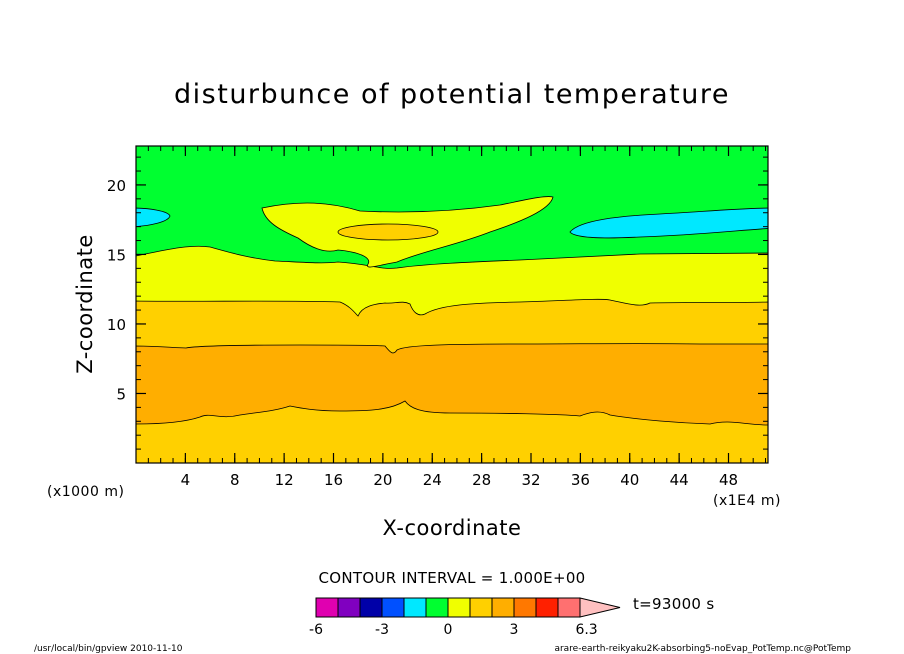  What do you see at coordinates (116, 325) in the screenshot?
I see `y-tick-label: 10` at bounding box center [116, 325].